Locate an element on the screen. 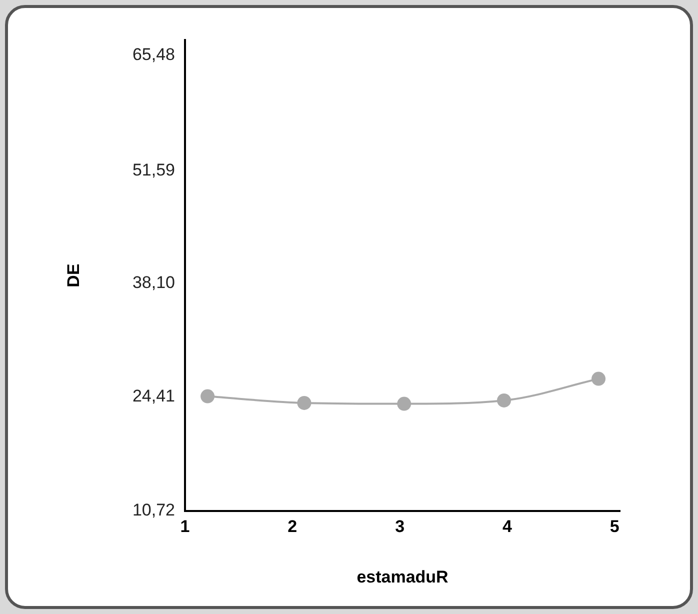 The height and width of the screenshot is (614, 698). x-tick-label: 3 is located at coordinates (400, 526).